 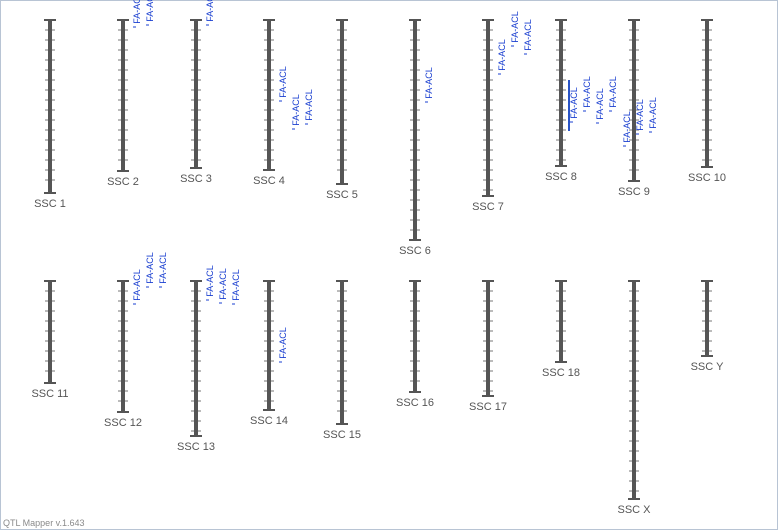 What do you see at coordinates (123, 182) in the screenshot?
I see `chromosome-label: SSC 2` at bounding box center [123, 182].